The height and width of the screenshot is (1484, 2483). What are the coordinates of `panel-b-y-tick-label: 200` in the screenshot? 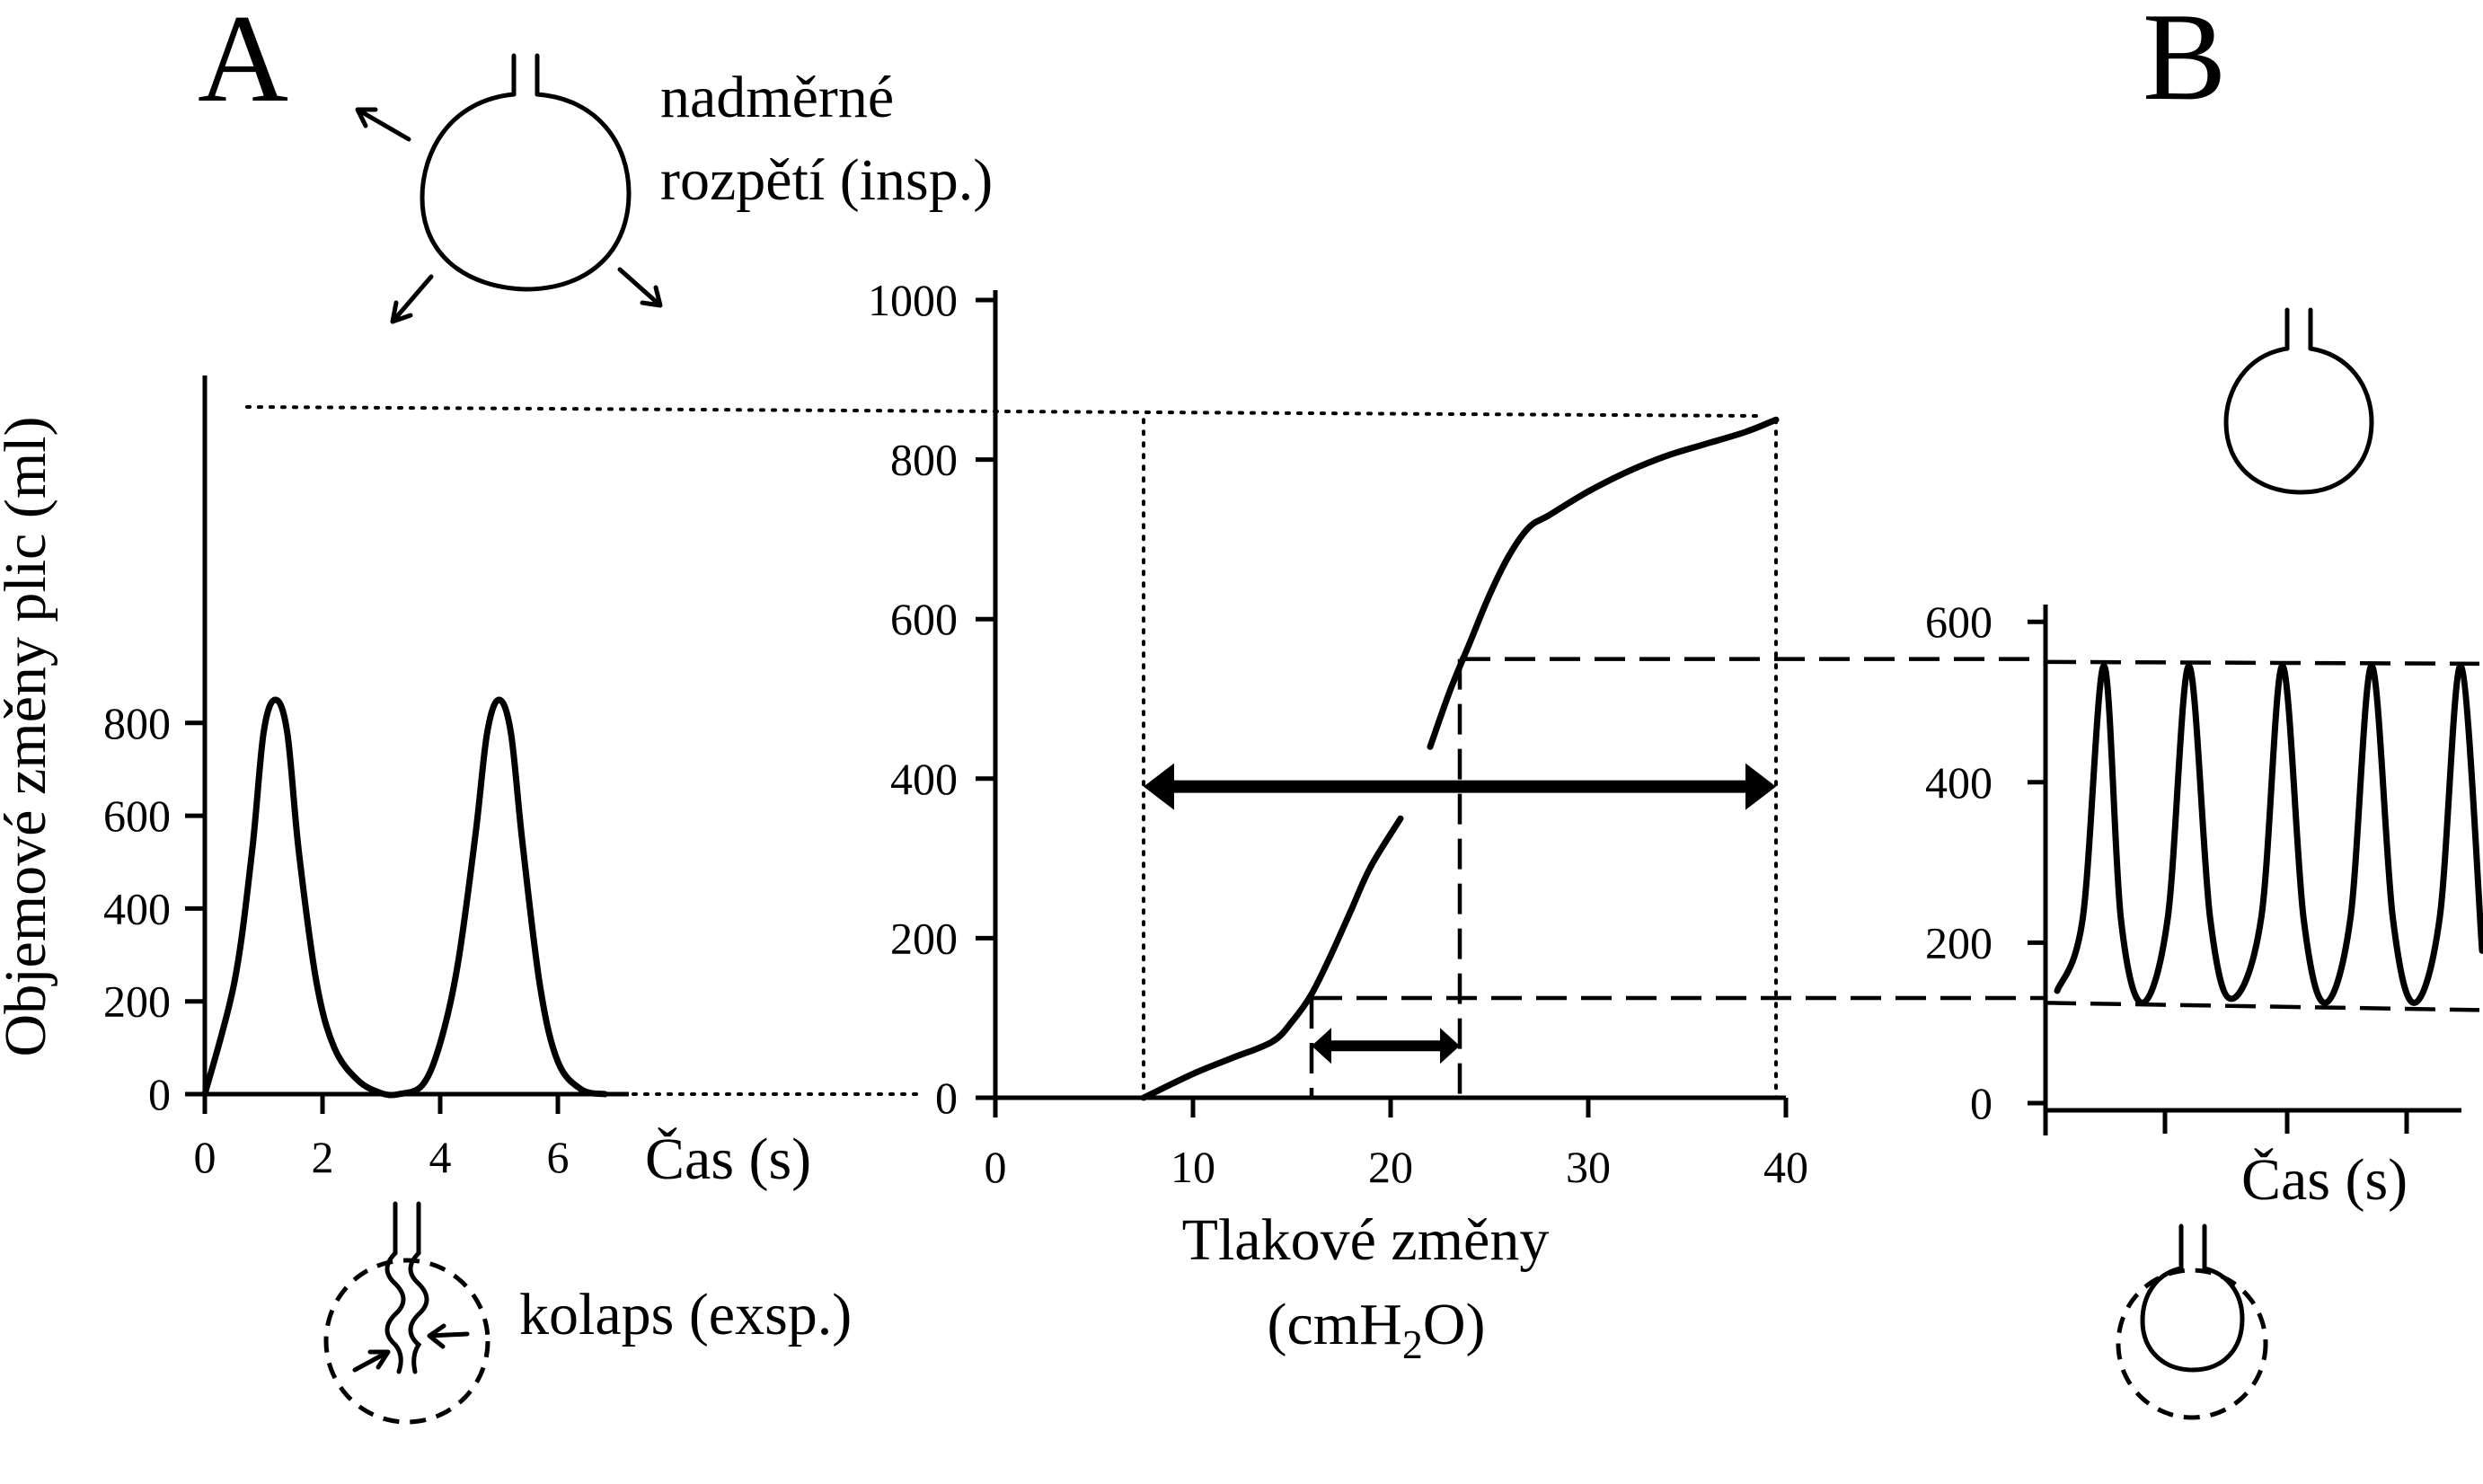 It's located at (1959, 942).